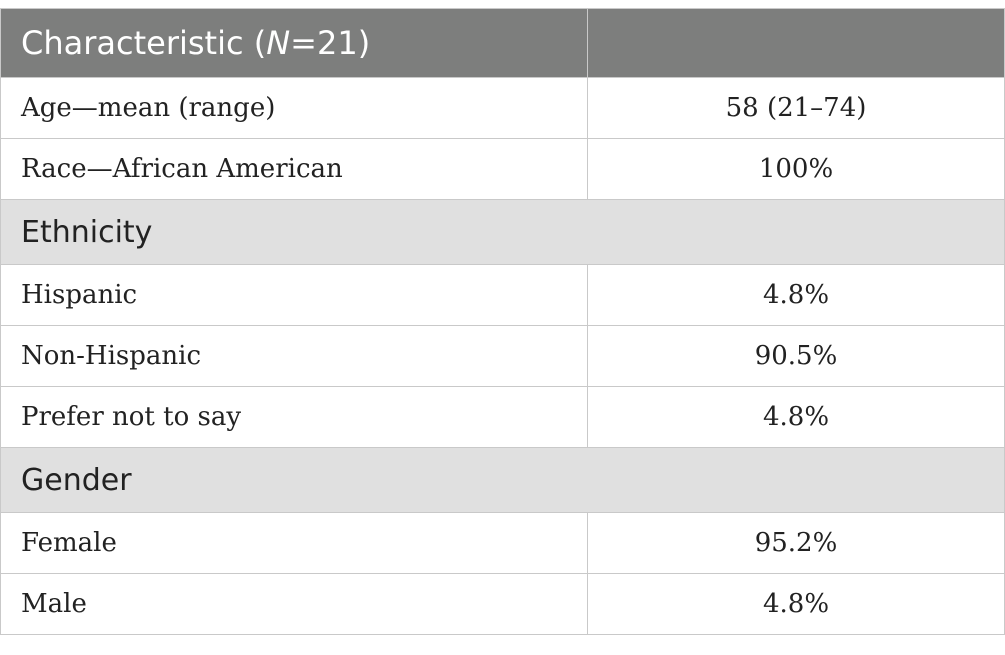 The width and height of the screenshot is (1005, 655). Describe the element at coordinates (294, 169) in the screenshot. I see `row-label: Race—African American` at that location.